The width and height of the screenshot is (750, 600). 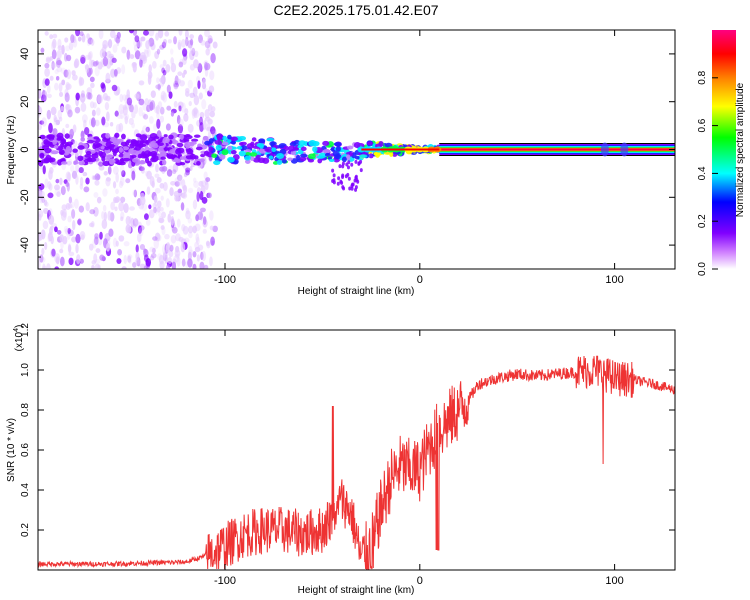 What do you see at coordinates (400, 149) in the screenshot?
I see `spectrogram-carrier-core` at bounding box center [400, 149].